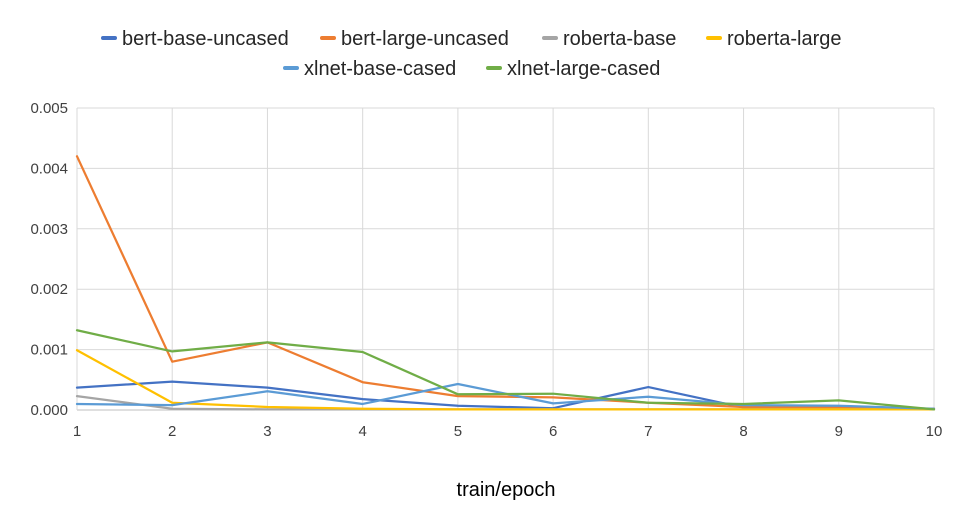  Describe the element at coordinates (506, 490) in the screenshot. I see `x-axis-title: train/epoch` at that location.